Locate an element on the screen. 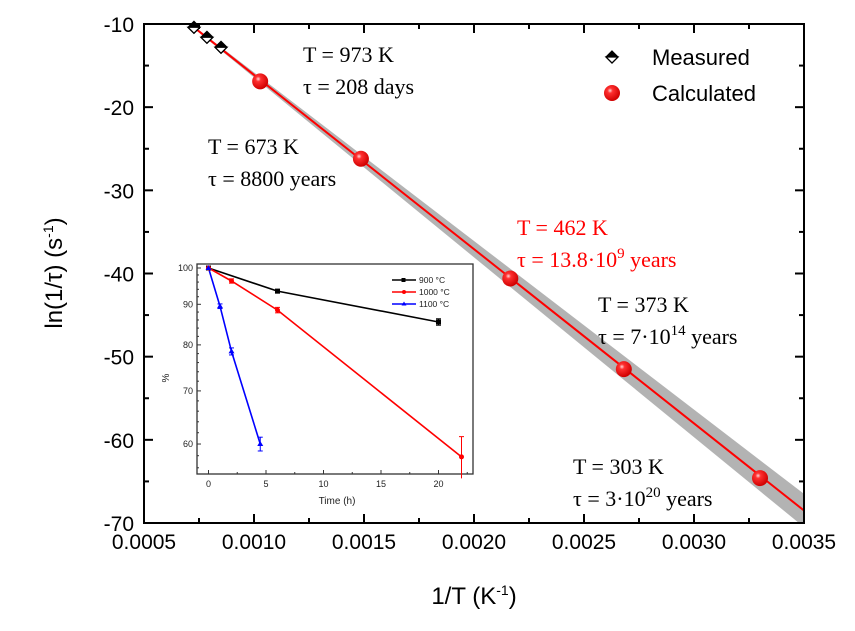  annotation-temperature: T = 462 K is located at coordinates (562, 227).